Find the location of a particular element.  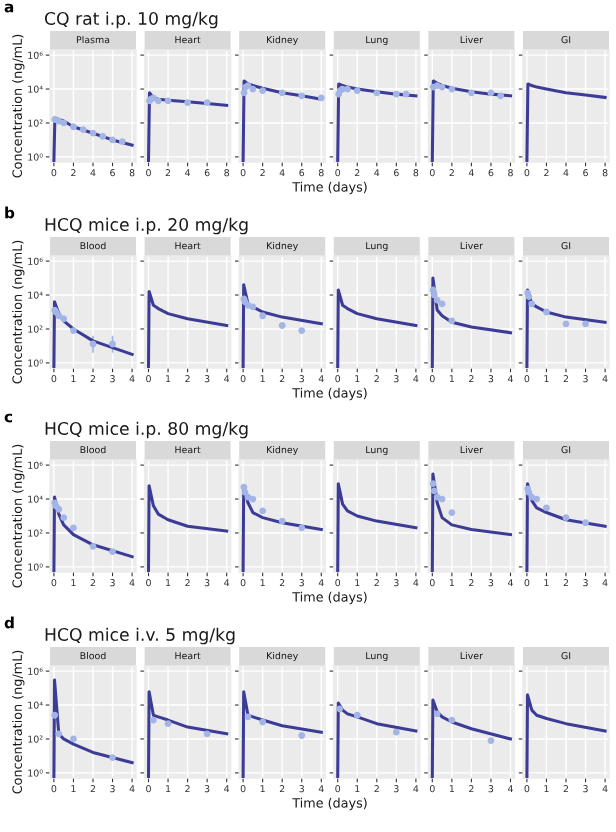

text: HCQ mice i.p. 20 mg/kg is located at coordinates (146, 226).